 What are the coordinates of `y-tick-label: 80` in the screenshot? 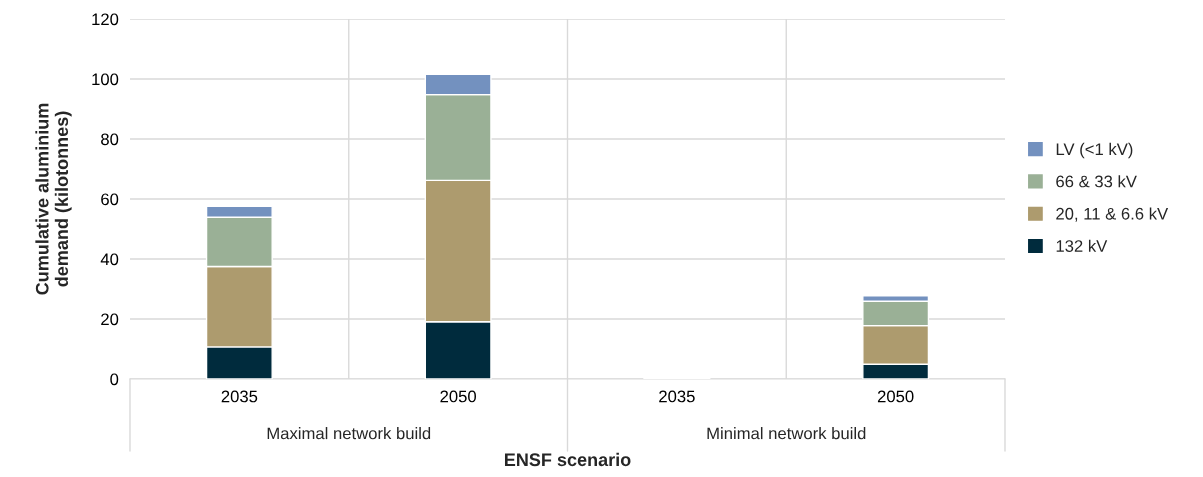 It's located at (110, 139).